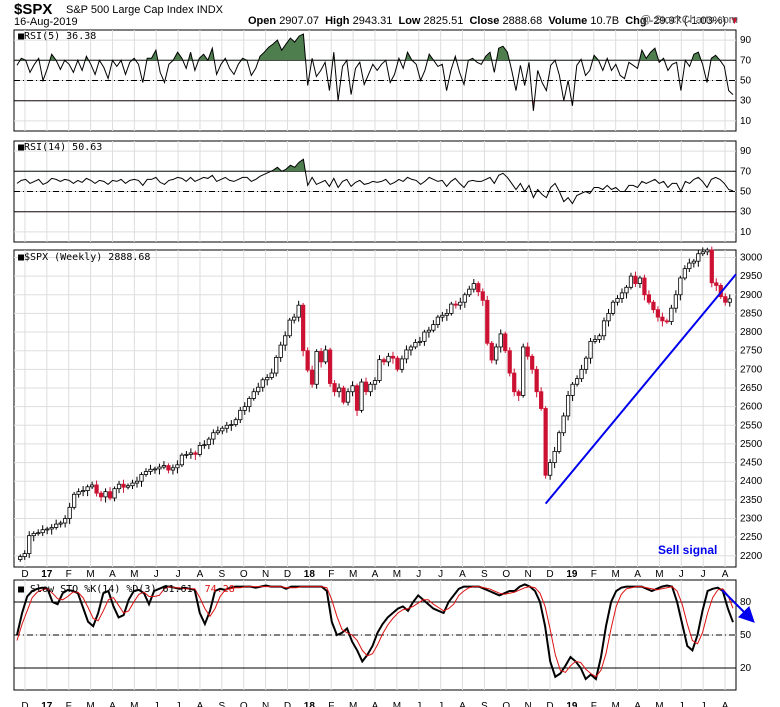 The image size is (780, 707). What do you see at coordinates (549, 574) in the screenshot?
I see `x-axis-top-label: D` at bounding box center [549, 574].